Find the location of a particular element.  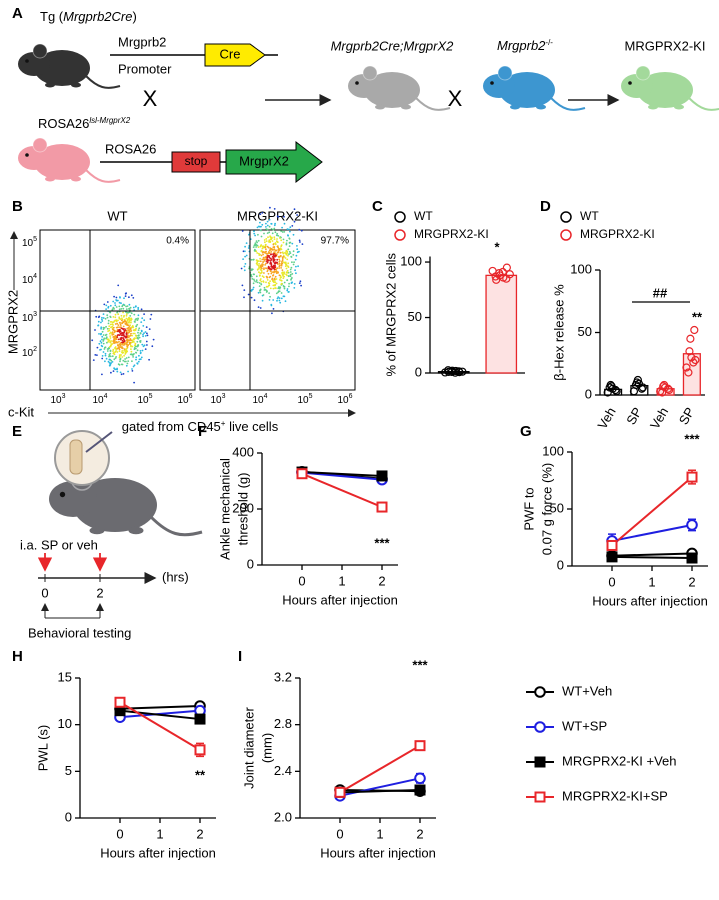

promoter-gene: Mrgprb2 is located at coordinates (142, 41).